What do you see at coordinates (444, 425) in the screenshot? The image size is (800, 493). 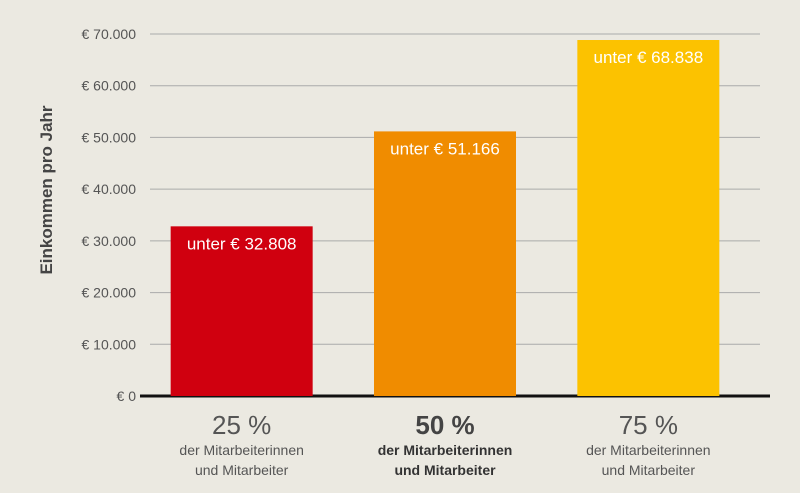 I see `category-percent-label: 50 %` at bounding box center [444, 425].